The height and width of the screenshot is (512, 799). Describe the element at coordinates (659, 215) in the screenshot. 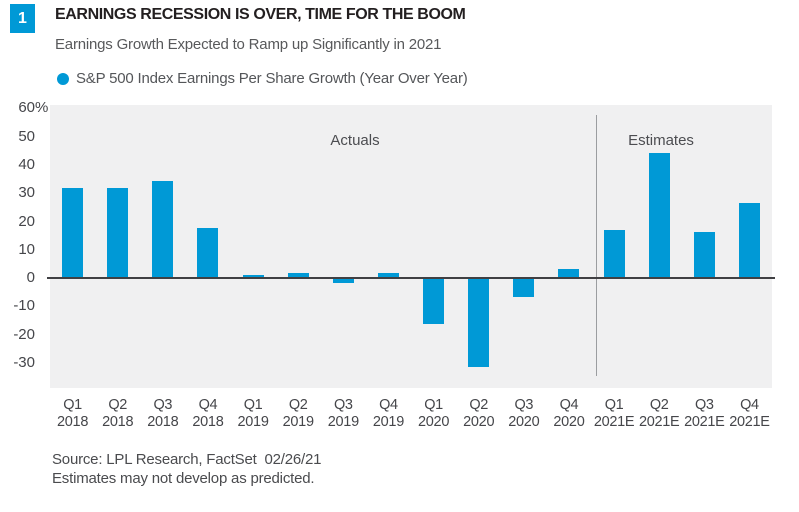

I see `bar-q2-2021e` at that location.